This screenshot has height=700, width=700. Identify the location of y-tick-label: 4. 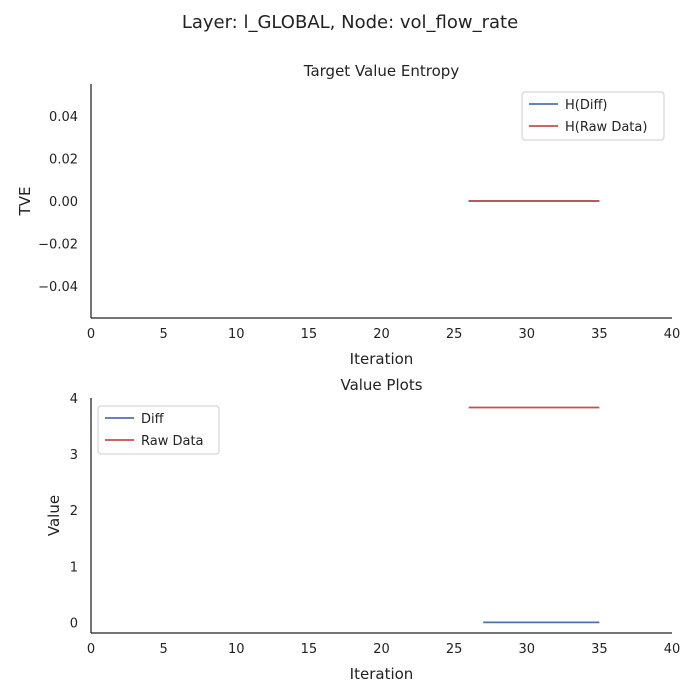
(74, 399).